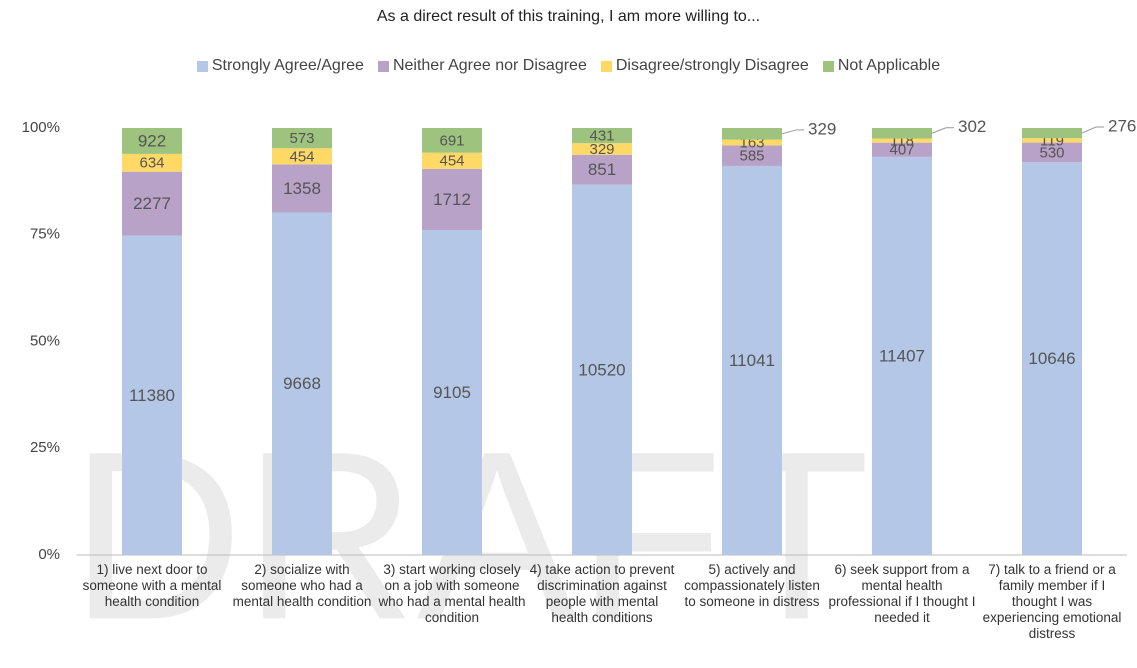  Describe the element at coordinates (489, 65) in the screenshot. I see `legend-label: Neither Agree nor Disagree` at that location.